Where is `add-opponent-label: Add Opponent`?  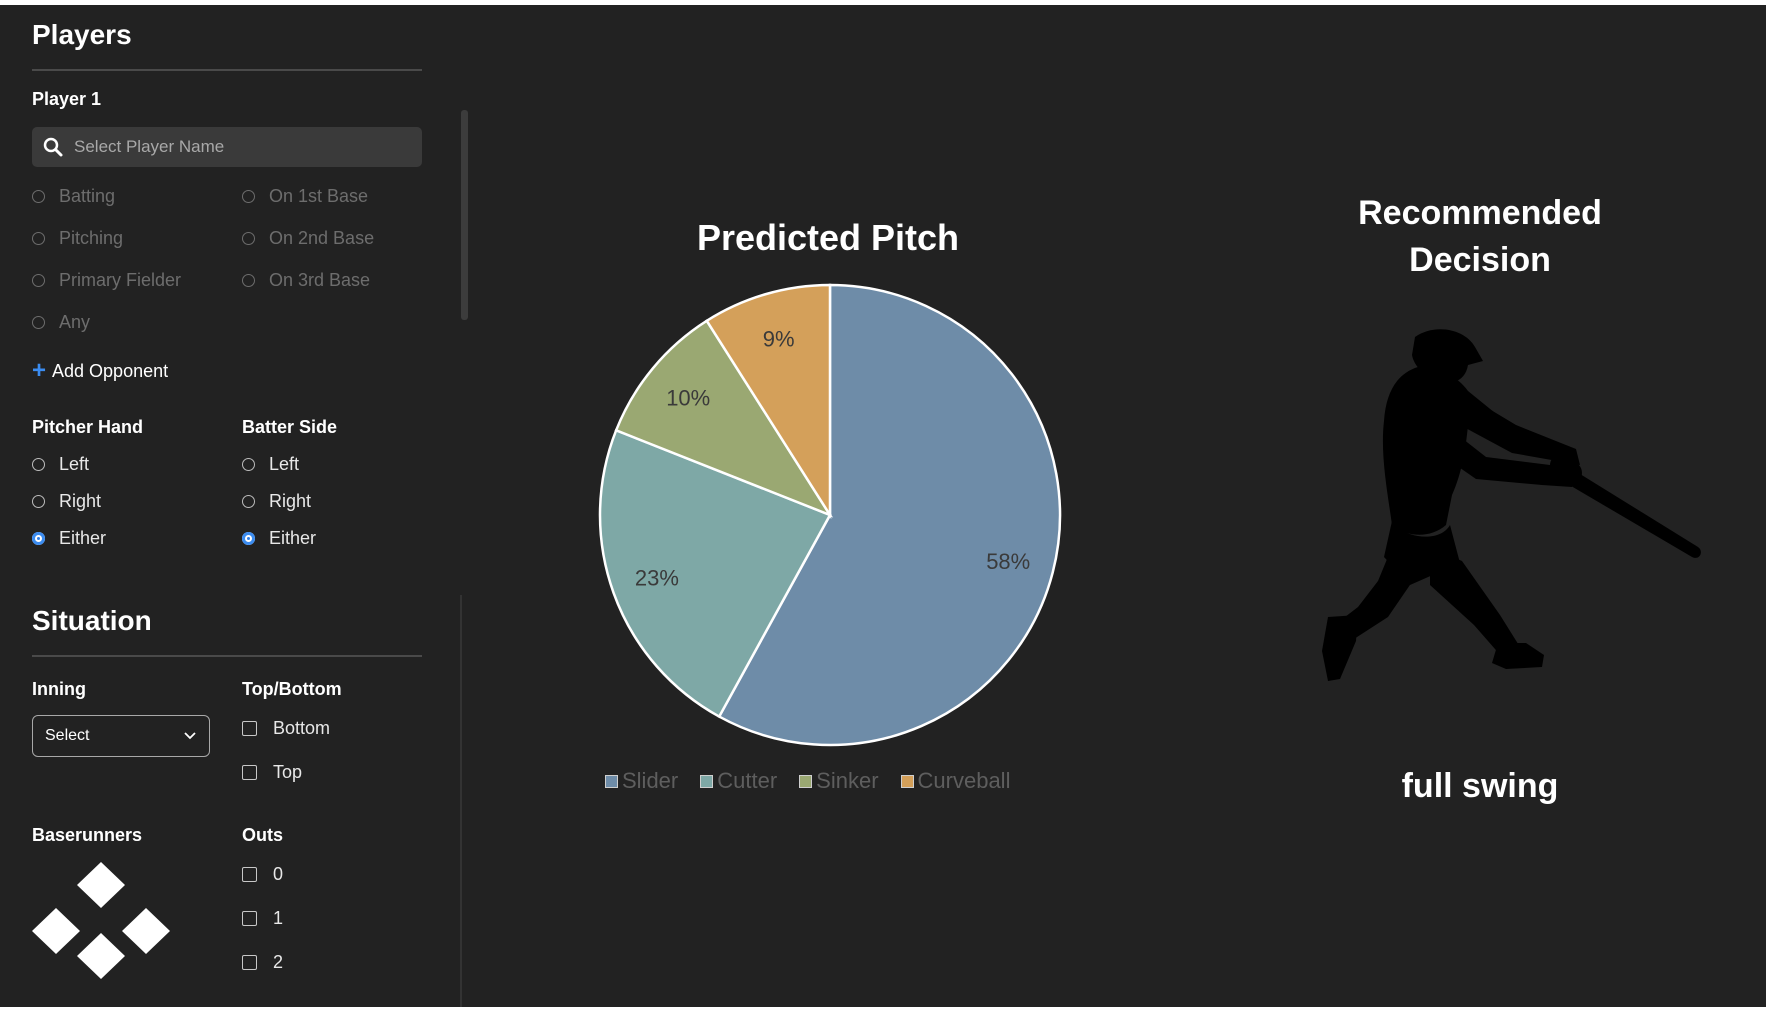
add-opponent-label: Add Opponent is located at coordinates (110, 370).